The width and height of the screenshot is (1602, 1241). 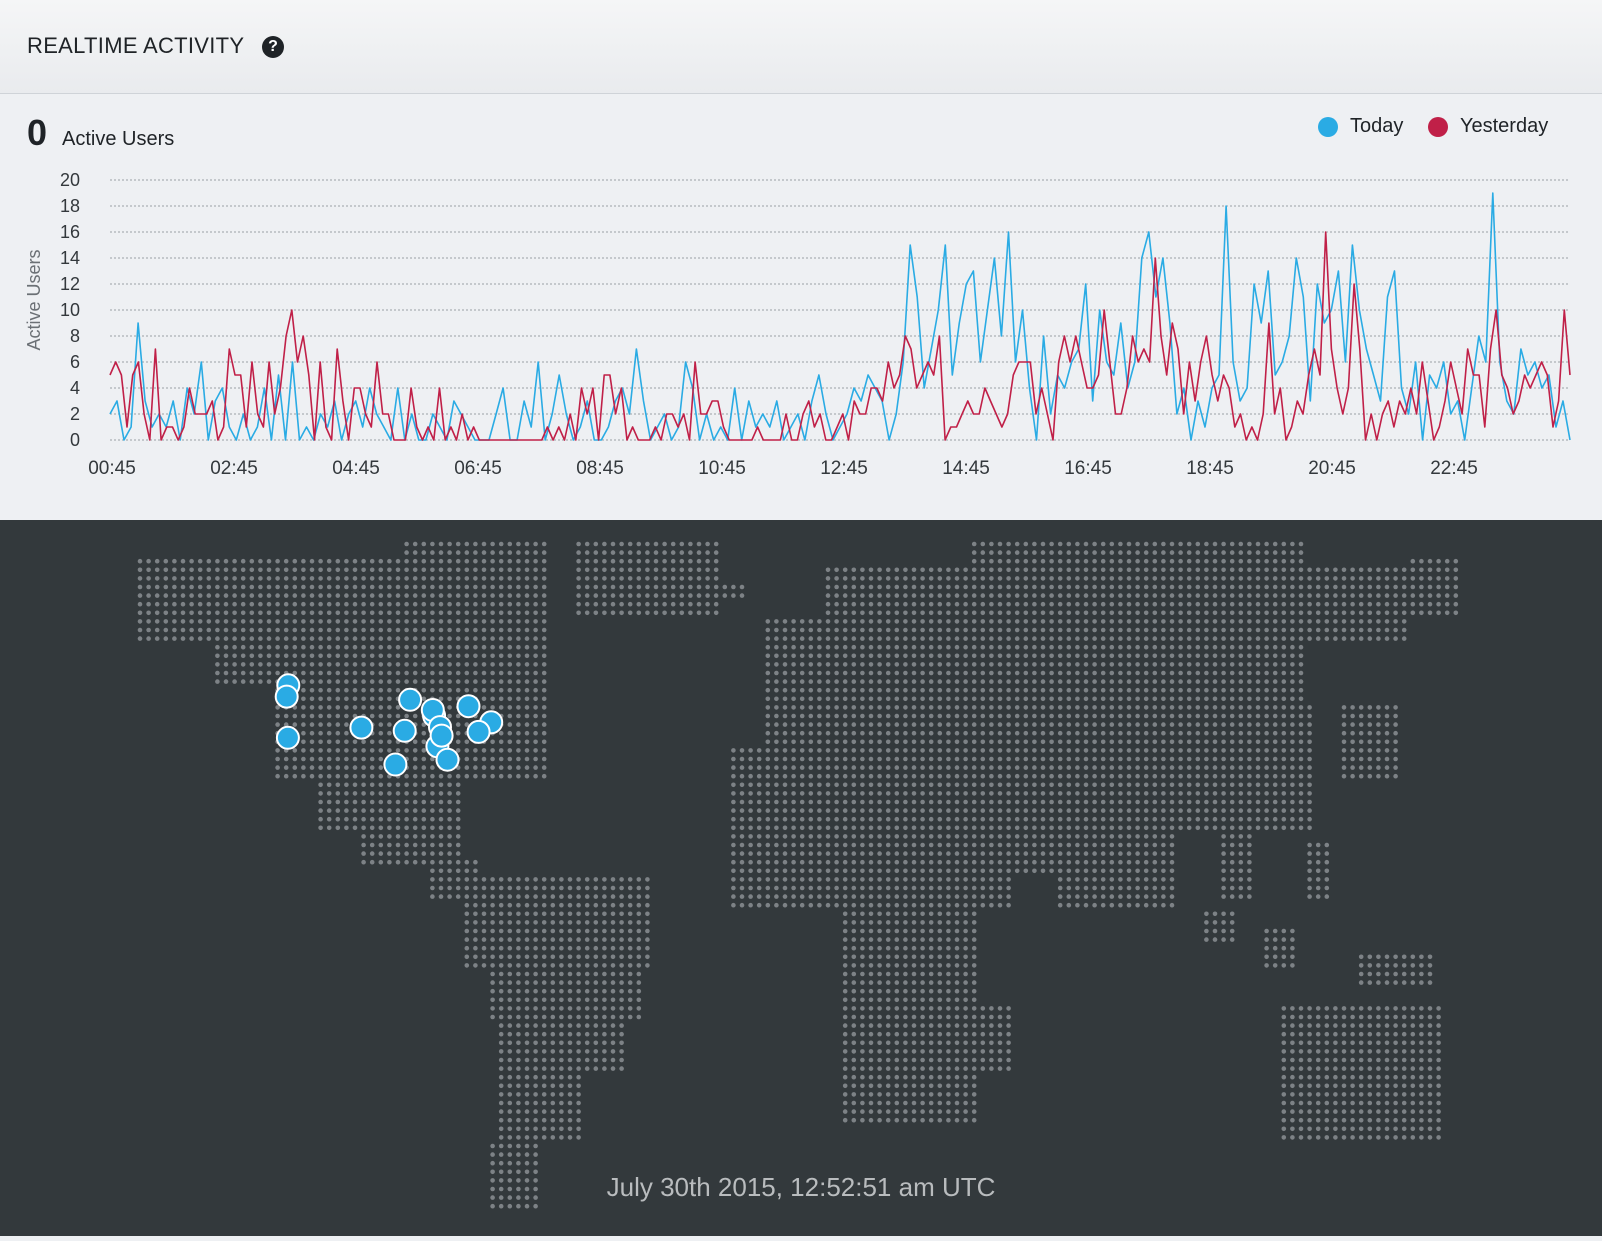 I want to click on legend-item-today: Today, so click(x=1360, y=126).